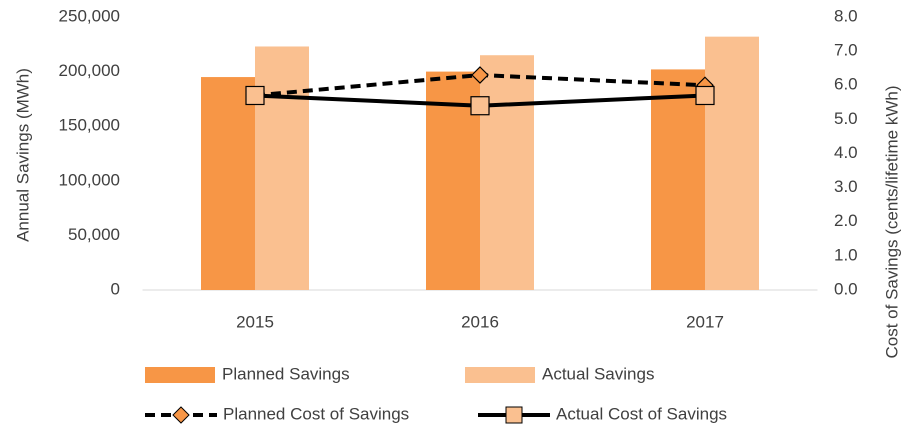 The image size is (906, 437). What do you see at coordinates (846, 84) in the screenshot?
I see `y2-tick-label: 6.0` at bounding box center [846, 84].